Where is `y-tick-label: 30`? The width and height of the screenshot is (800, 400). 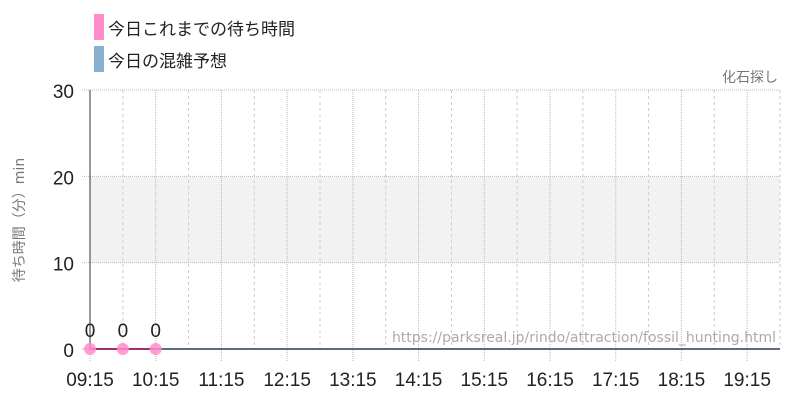 y-tick-label: 30 is located at coordinates (63, 92).